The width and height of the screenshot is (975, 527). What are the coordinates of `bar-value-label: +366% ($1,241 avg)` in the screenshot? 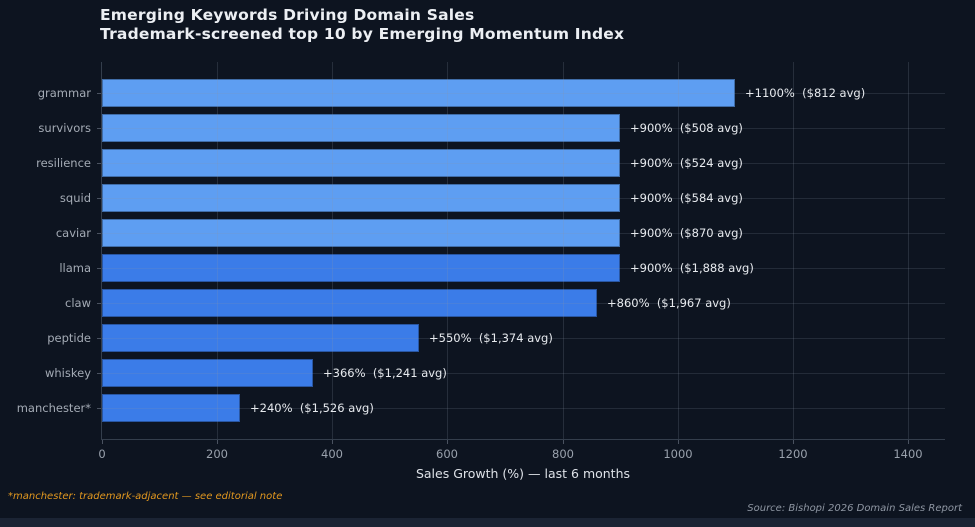 It's located at (385, 373).